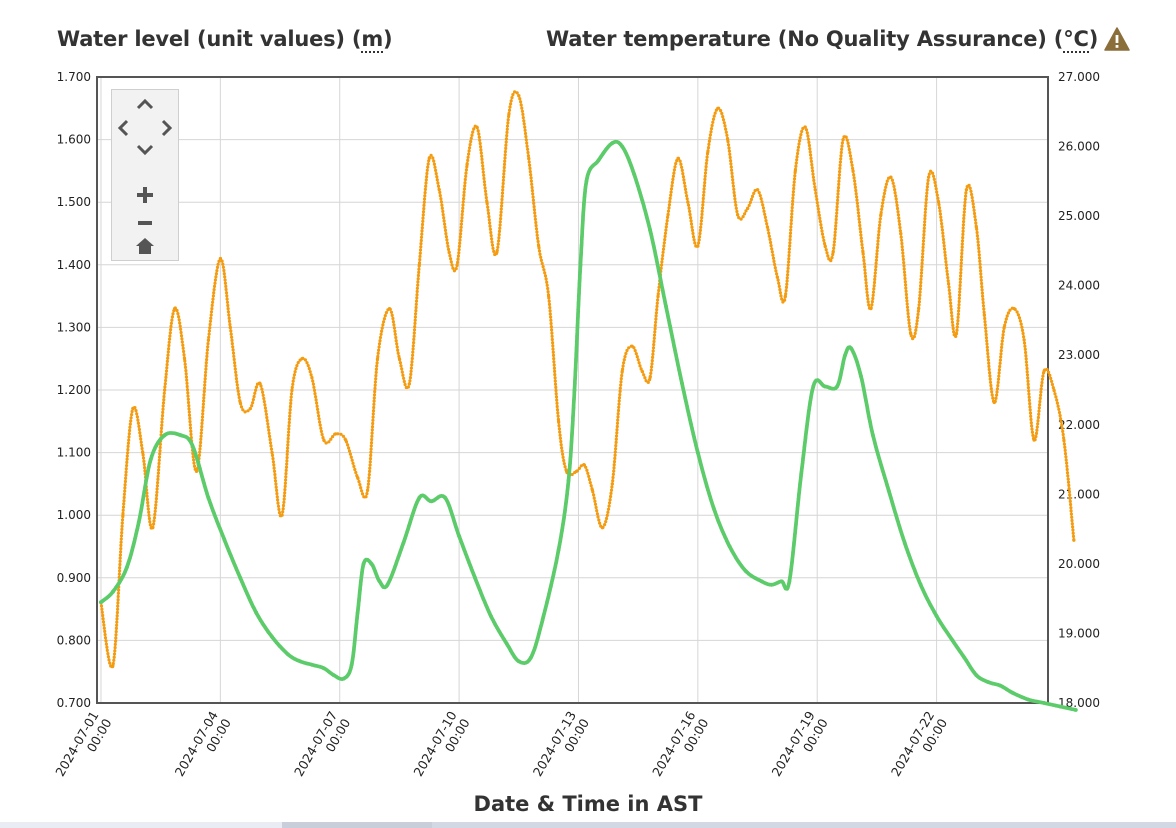 The width and height of the screenshot is (1176, 828). Describe the element at coordinates (1117, 39) in the screenshot. I see `warning-triangle-icon` at that location.